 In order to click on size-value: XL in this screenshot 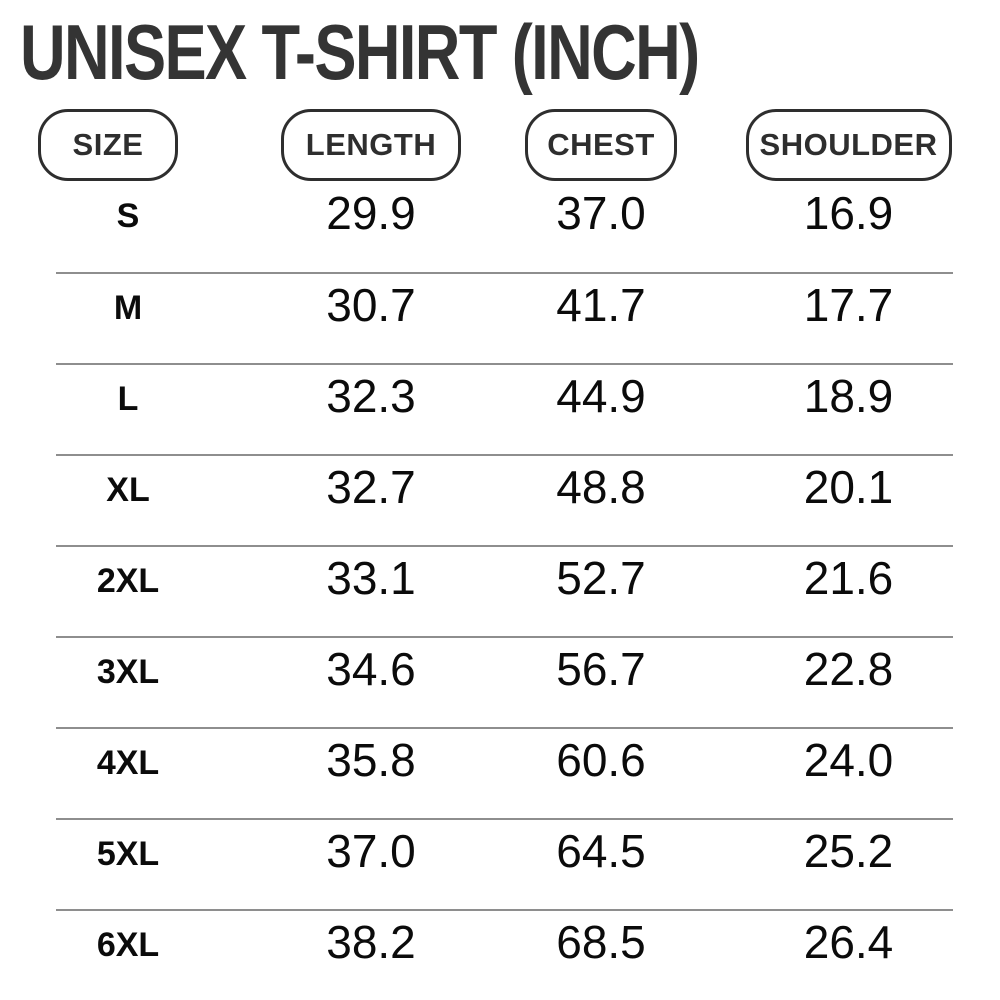, I will do `click(128, 490)`.